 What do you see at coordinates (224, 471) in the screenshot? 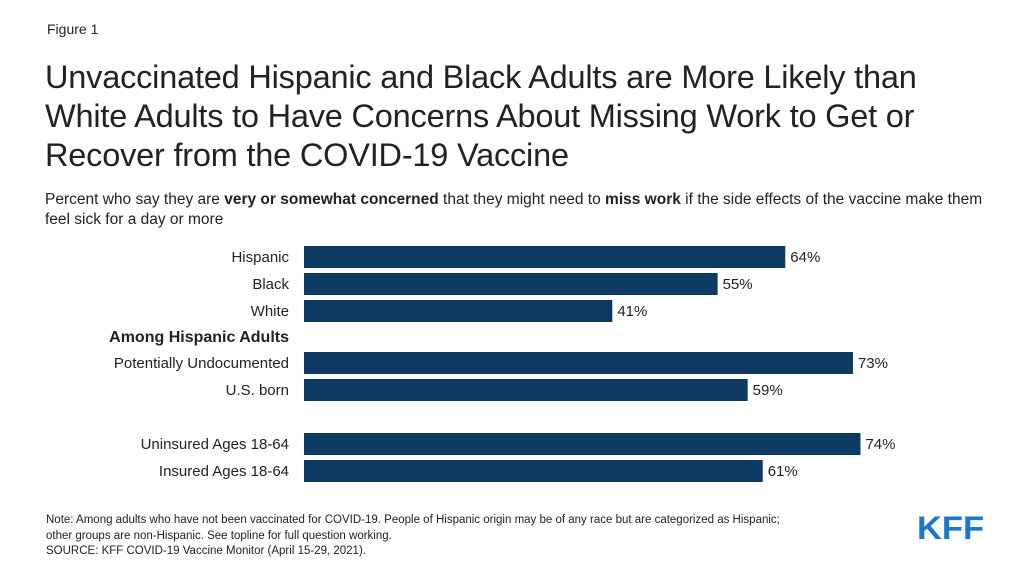
I see `category-label: Insured Ages 18-64` at bounding box center [224, 471].